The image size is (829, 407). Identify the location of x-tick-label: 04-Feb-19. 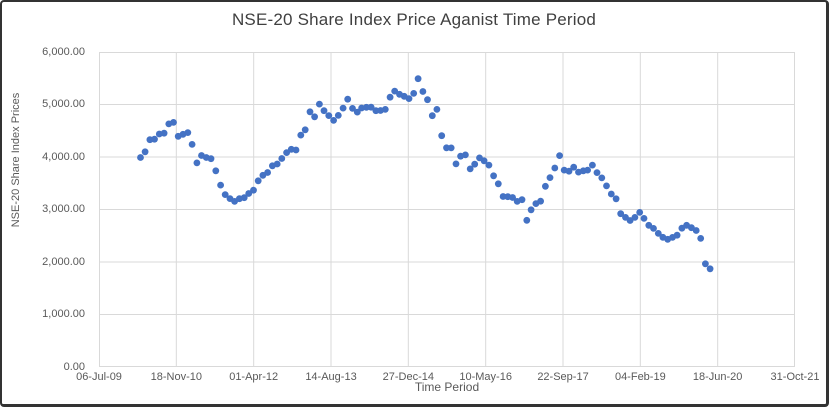
(640, 377).